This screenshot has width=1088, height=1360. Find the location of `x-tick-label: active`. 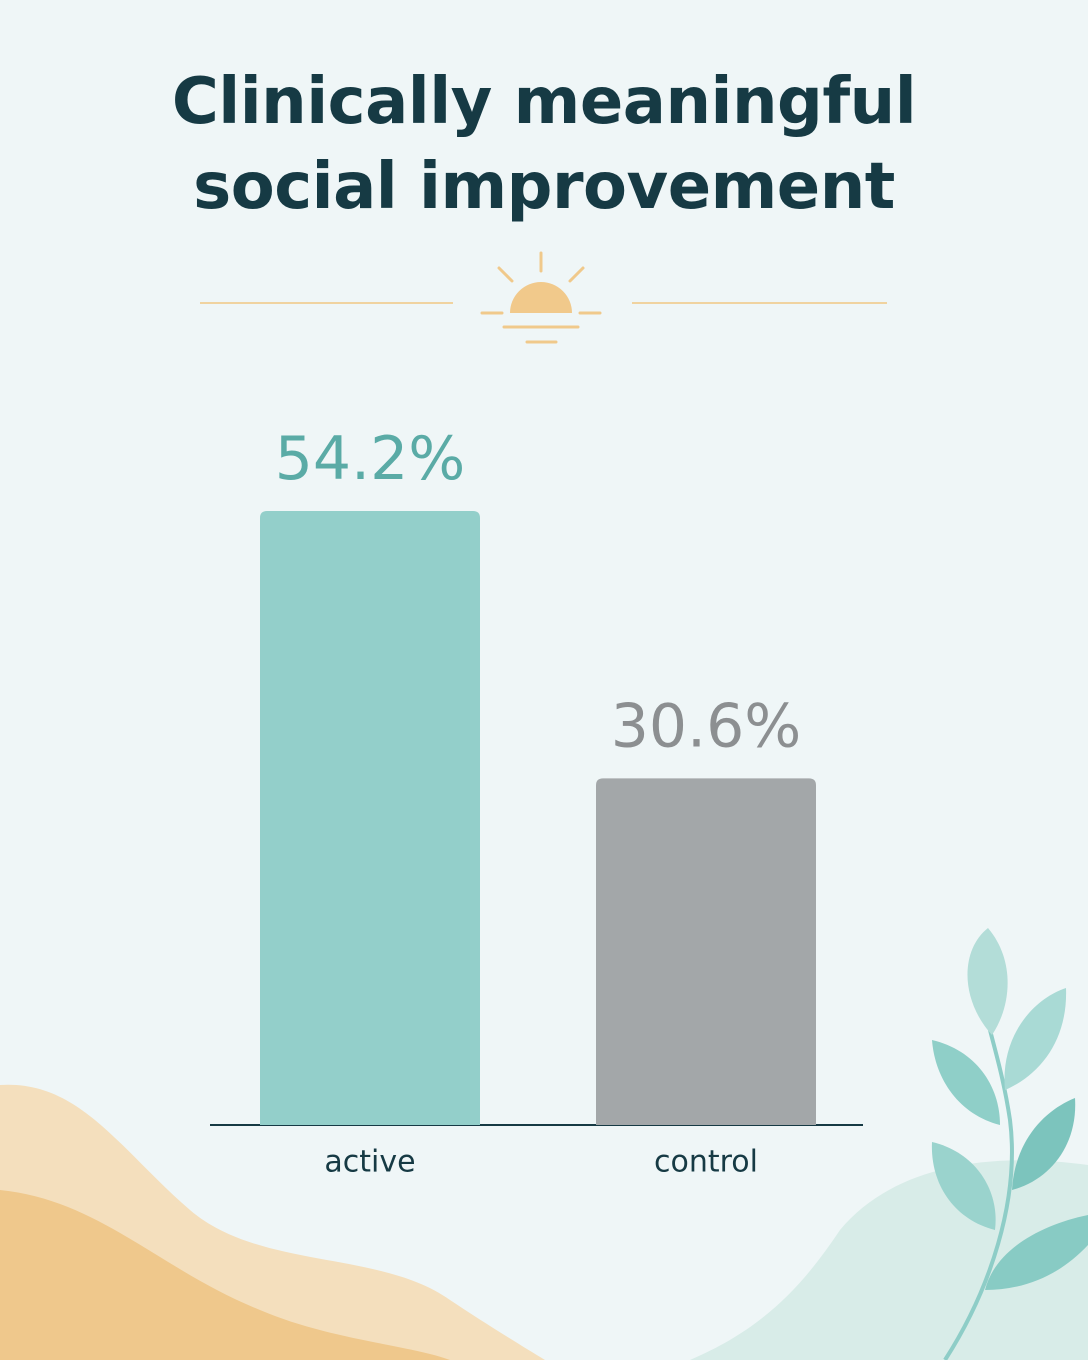

x-tick-label: active is located at coordinates (369, 1162).